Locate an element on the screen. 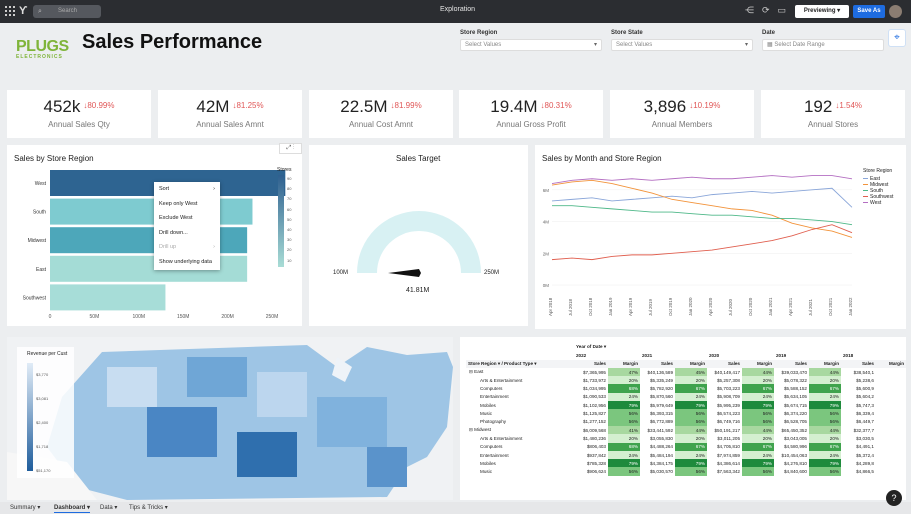 The image size is (911, 514). gauge-value-label: 41.81M is located at coordinates (418, 290).